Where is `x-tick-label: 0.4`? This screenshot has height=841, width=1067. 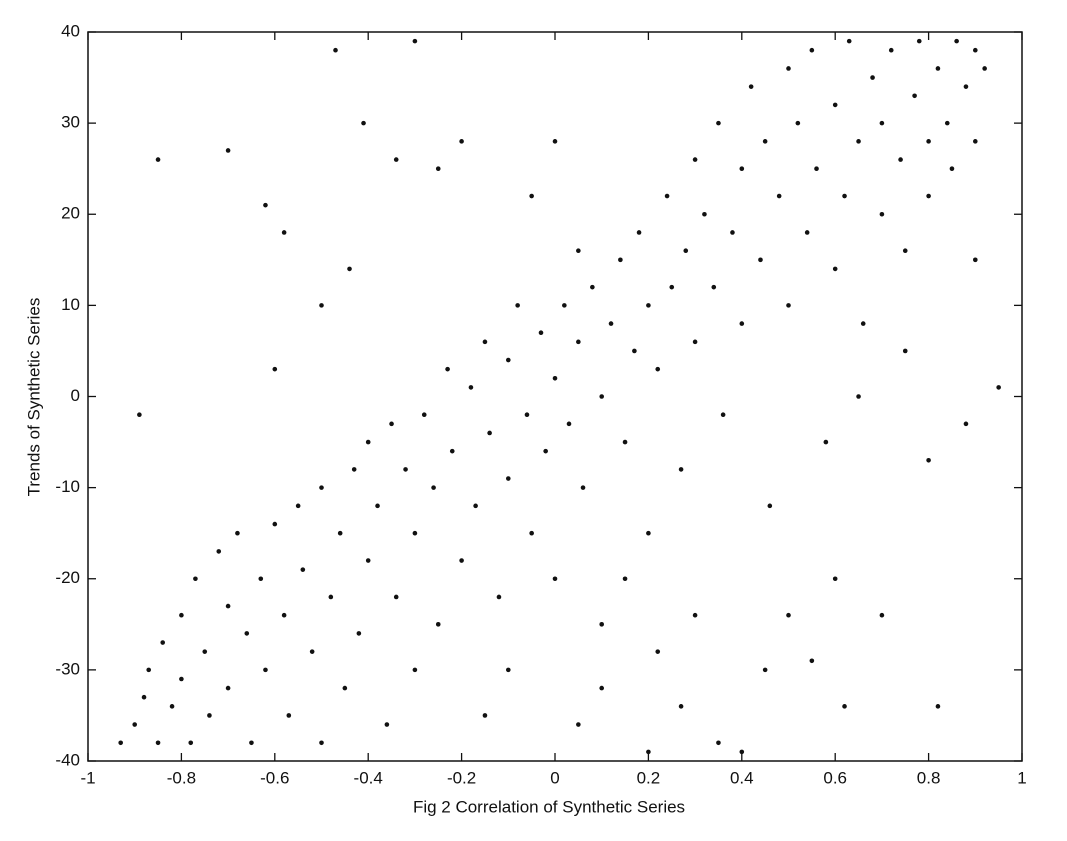
x-tick-label: 0.4 is located at coordinates (742, 777).